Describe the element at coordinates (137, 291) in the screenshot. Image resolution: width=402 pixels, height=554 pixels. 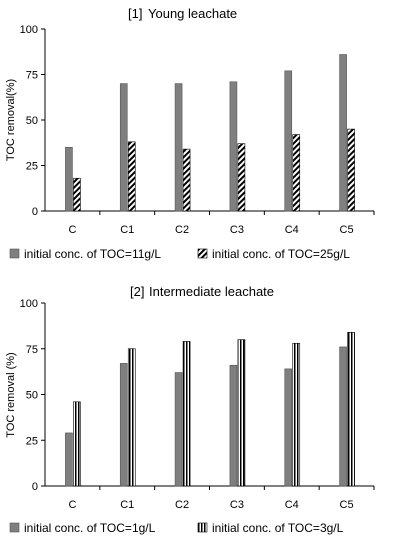
I see `panel-tag: [2]` at that location.